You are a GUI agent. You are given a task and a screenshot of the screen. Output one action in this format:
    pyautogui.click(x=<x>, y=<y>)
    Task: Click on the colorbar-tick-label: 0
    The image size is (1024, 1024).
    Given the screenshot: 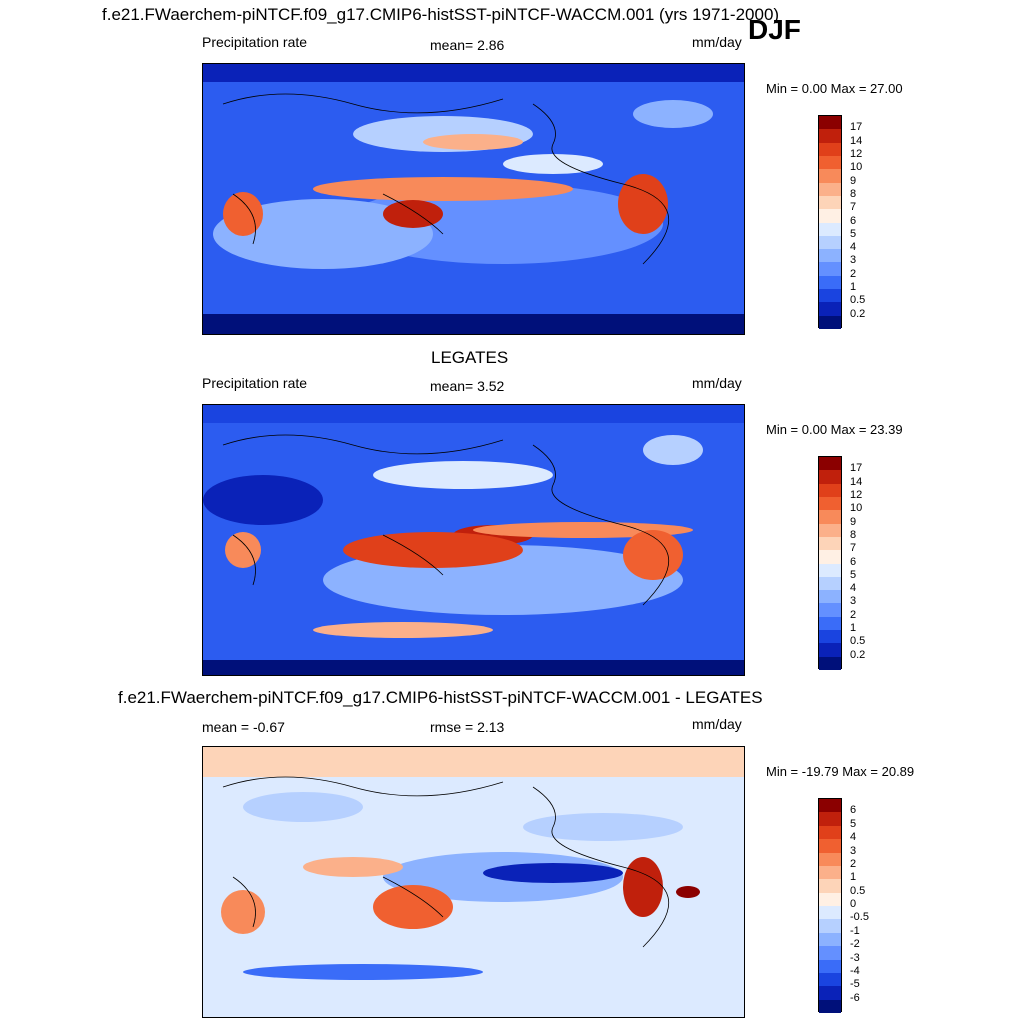 What is the action you would take?
    pyautogui.click(x=853, y=904)
    